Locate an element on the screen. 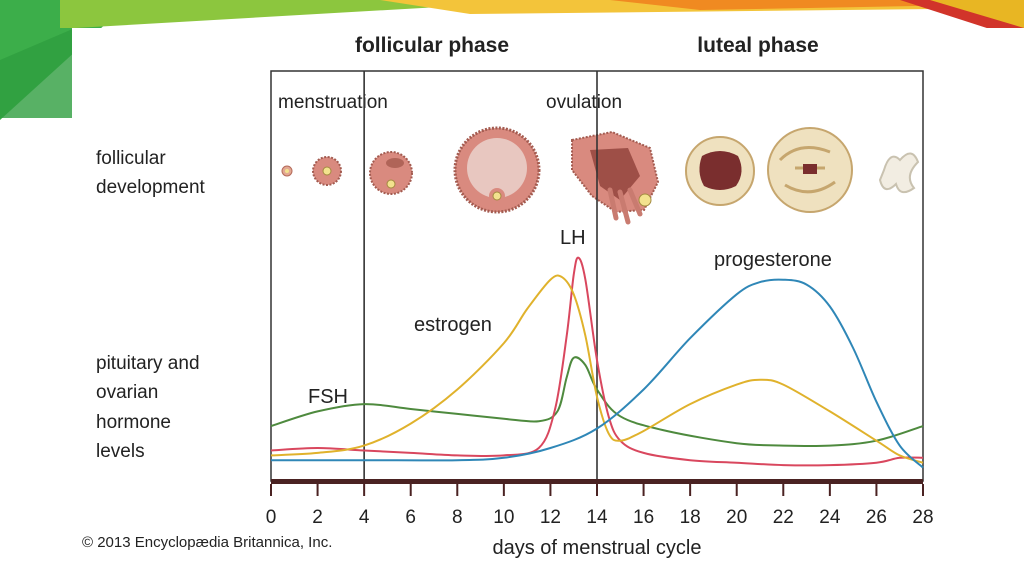 The width and height of the screenshot is (1024, 576). x-tick-label: 20 is located at coordinates (736, 517).